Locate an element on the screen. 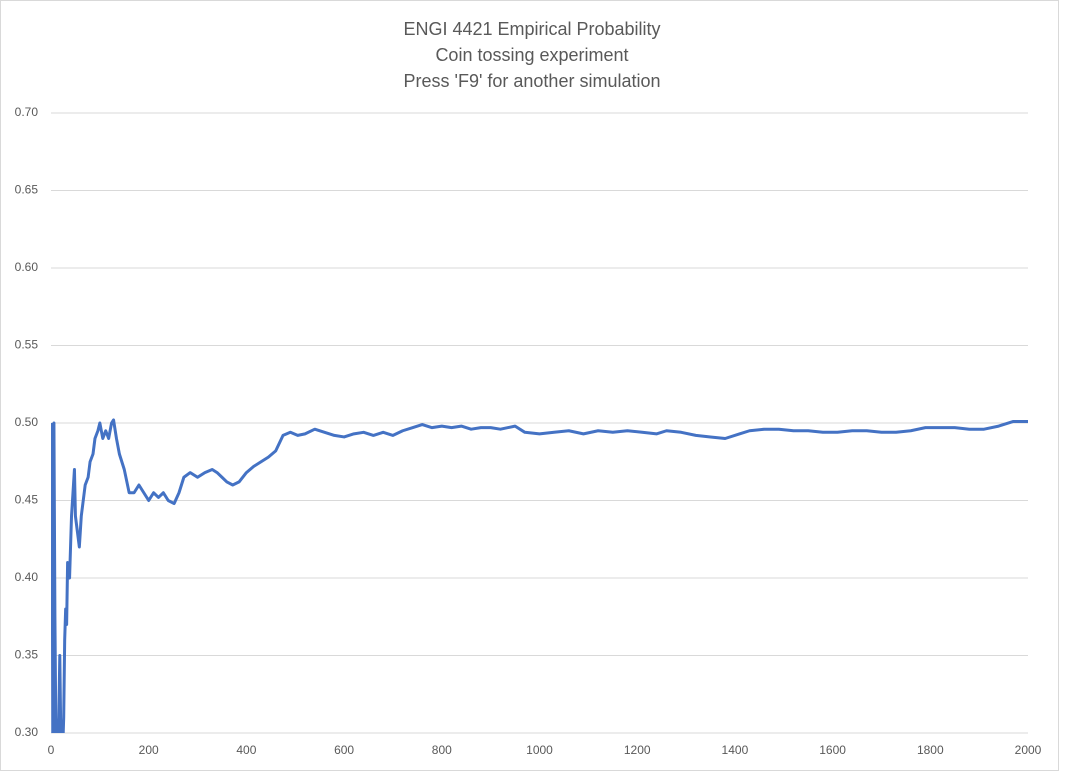  x-tick-label: 600 is located at coordinates (344, 750).